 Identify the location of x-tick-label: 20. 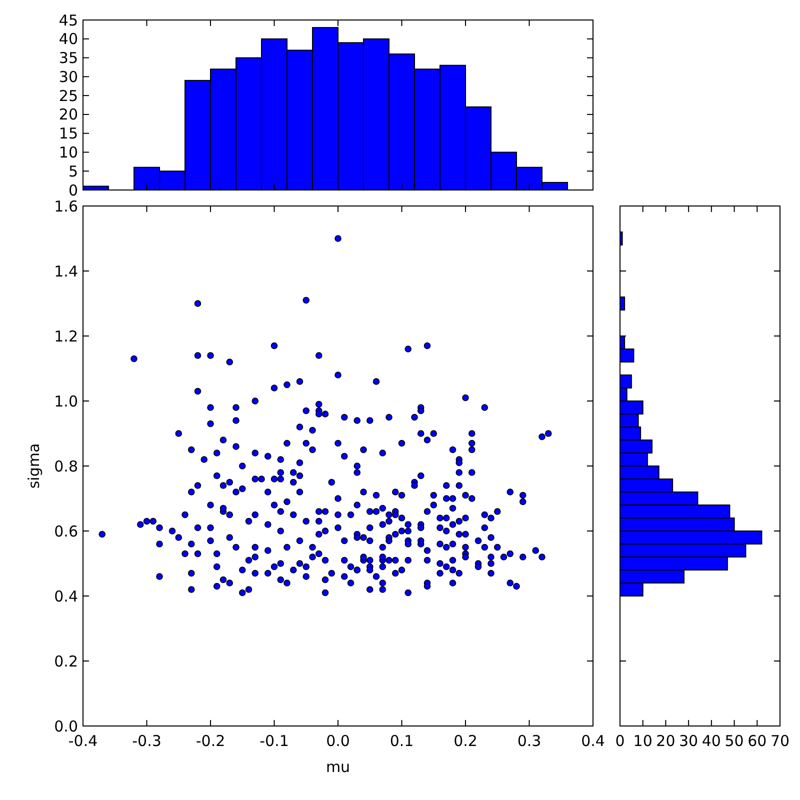
(666, 741).